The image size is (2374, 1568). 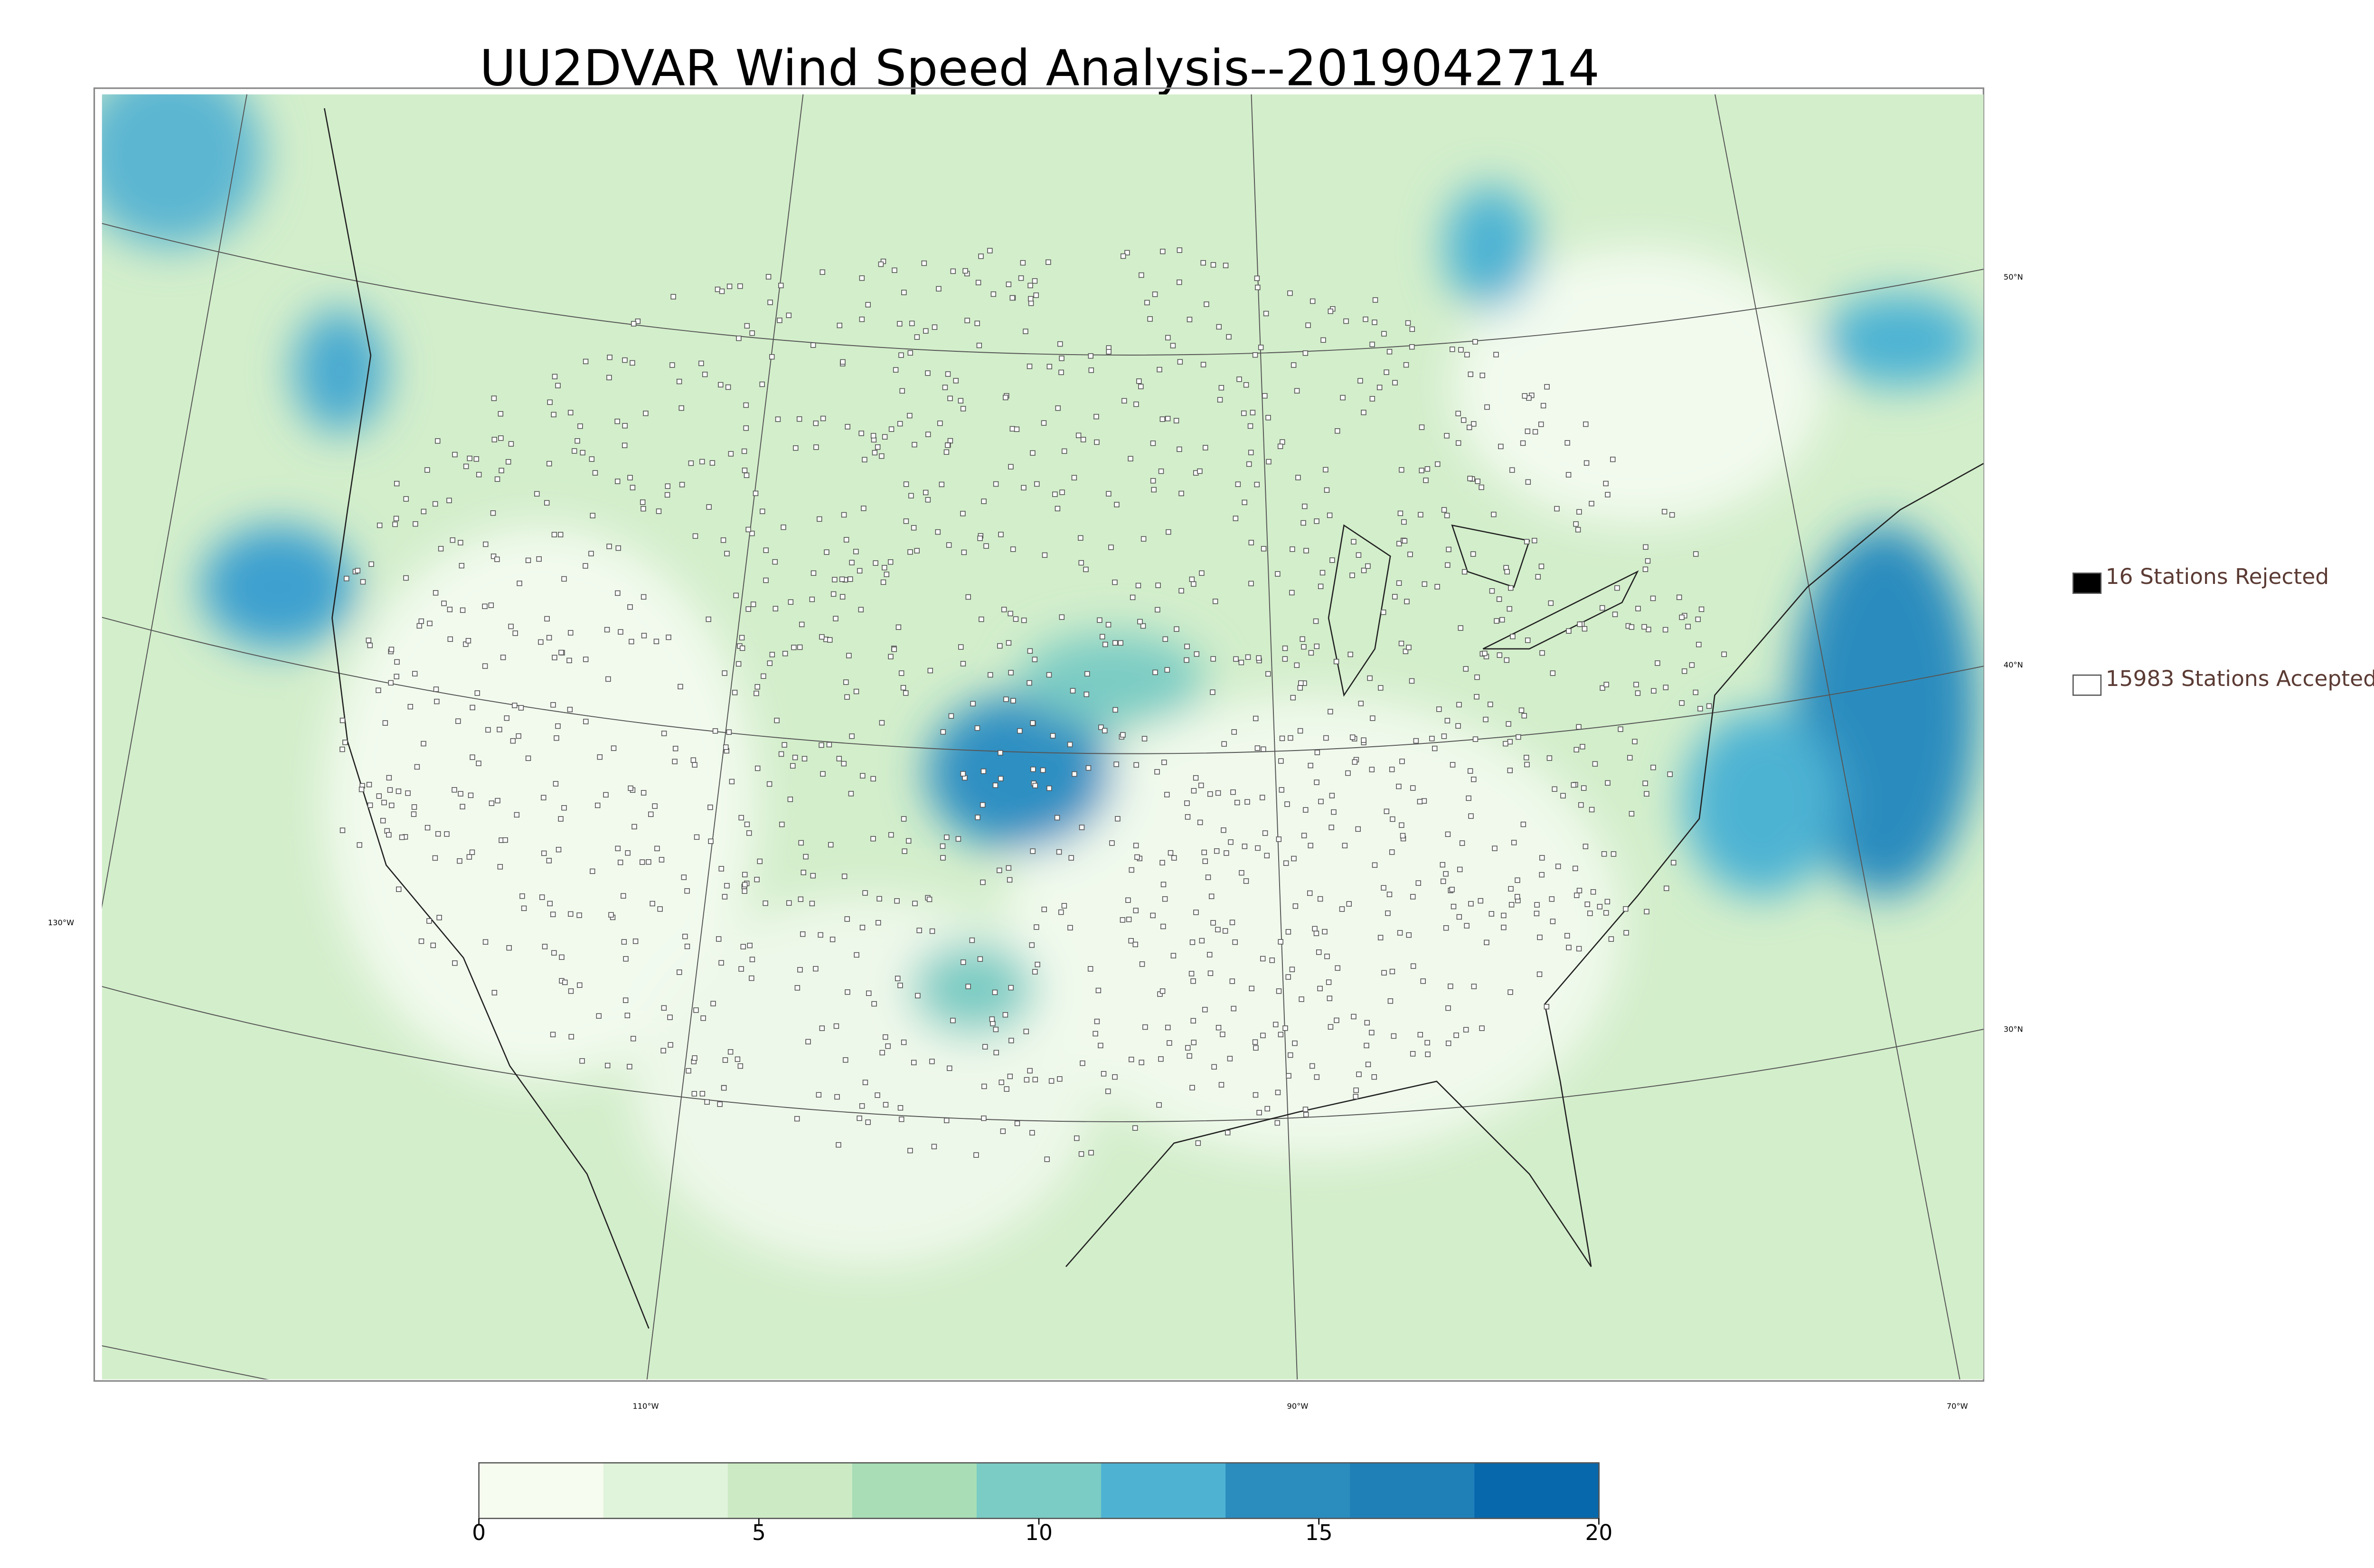 What do you see at coordinates (666, 1491) in the screenshot?
I see `colorbar-band` at bounding box center [666, 1491].